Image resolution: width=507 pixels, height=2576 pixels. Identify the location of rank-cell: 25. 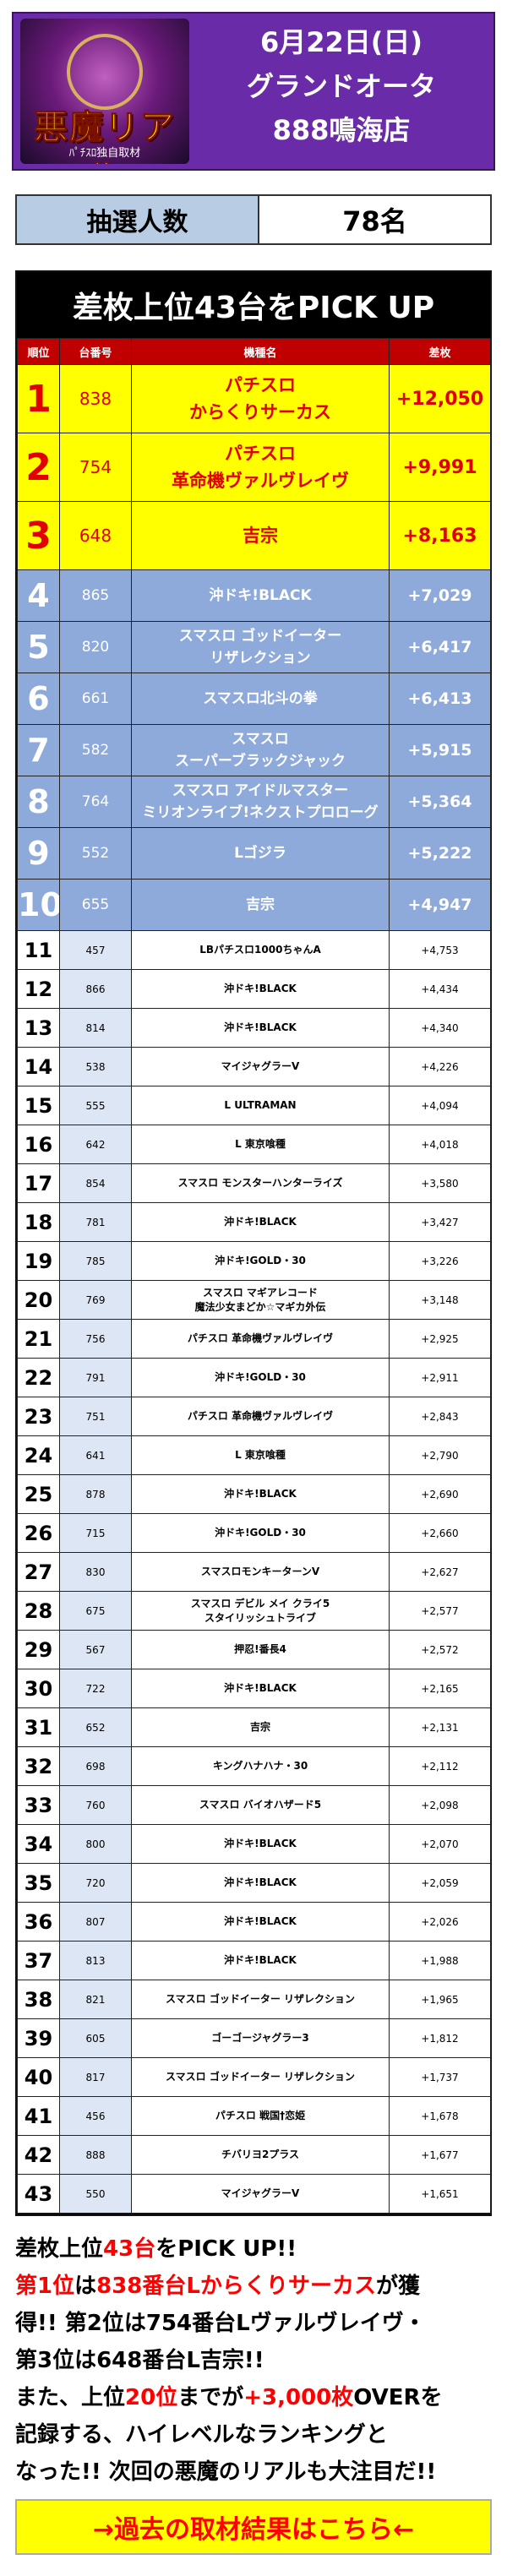
(38, 1494).